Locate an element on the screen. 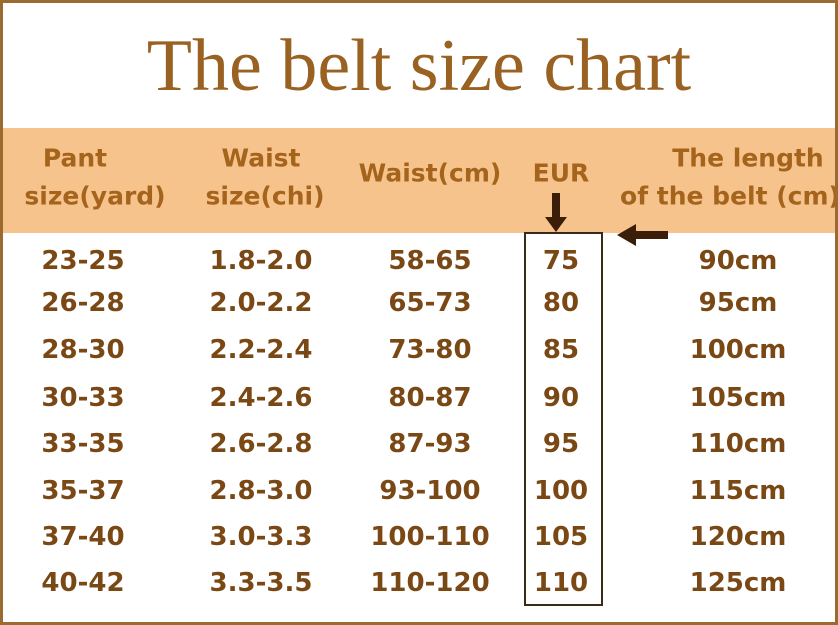 This screenshot has height=625, width=838. column-header: Pant is located at coordinates (75, 158).